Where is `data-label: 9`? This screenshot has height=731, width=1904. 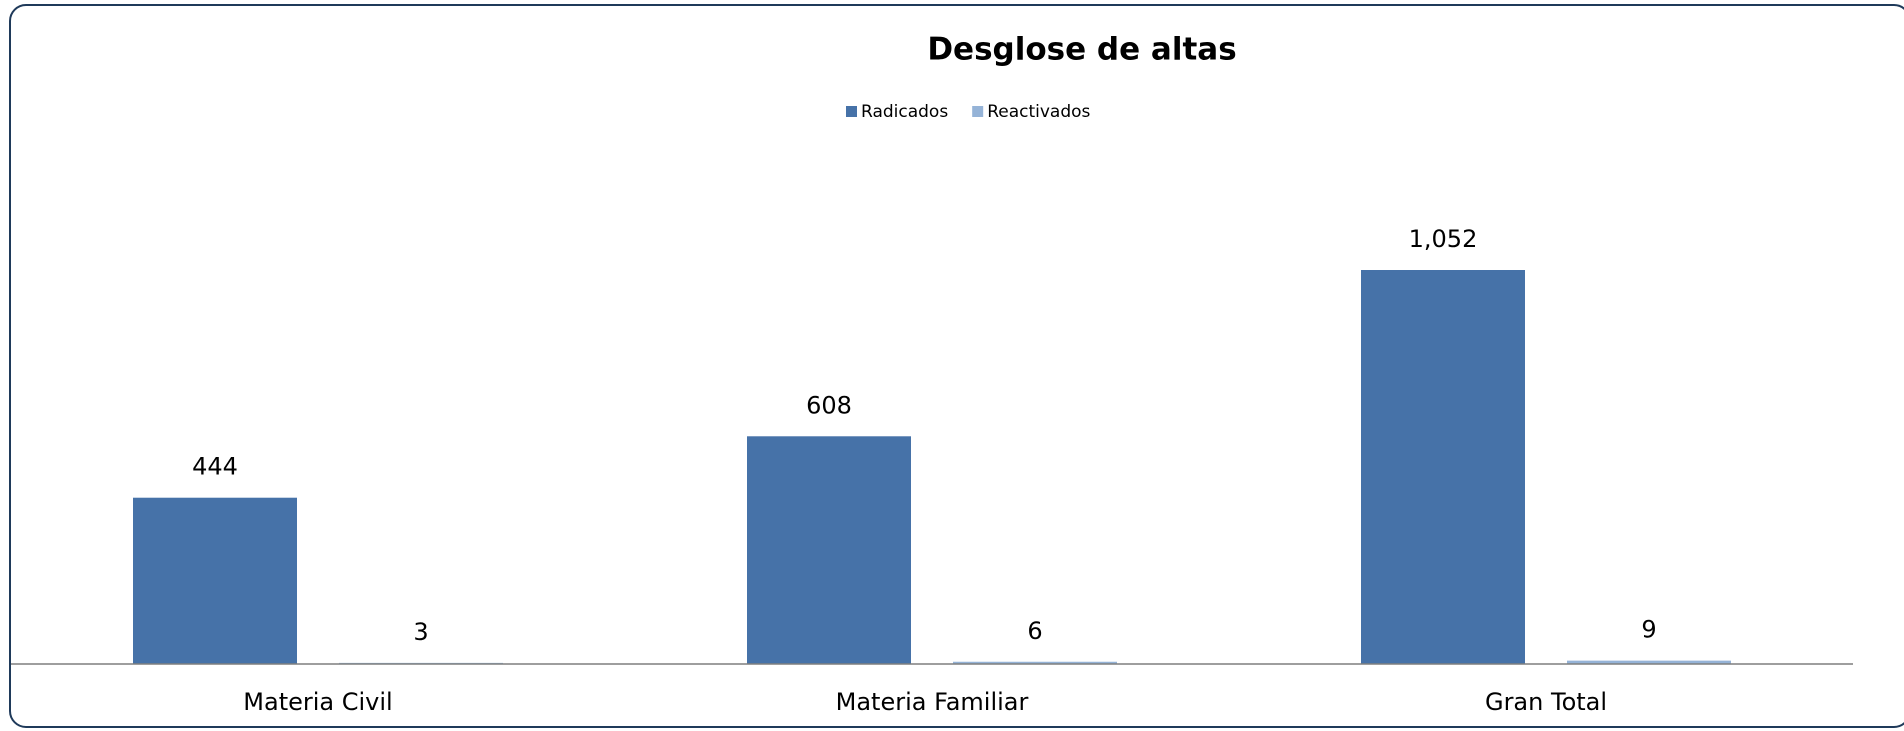 data-label: 9 is located at coordinates (1648, 630).